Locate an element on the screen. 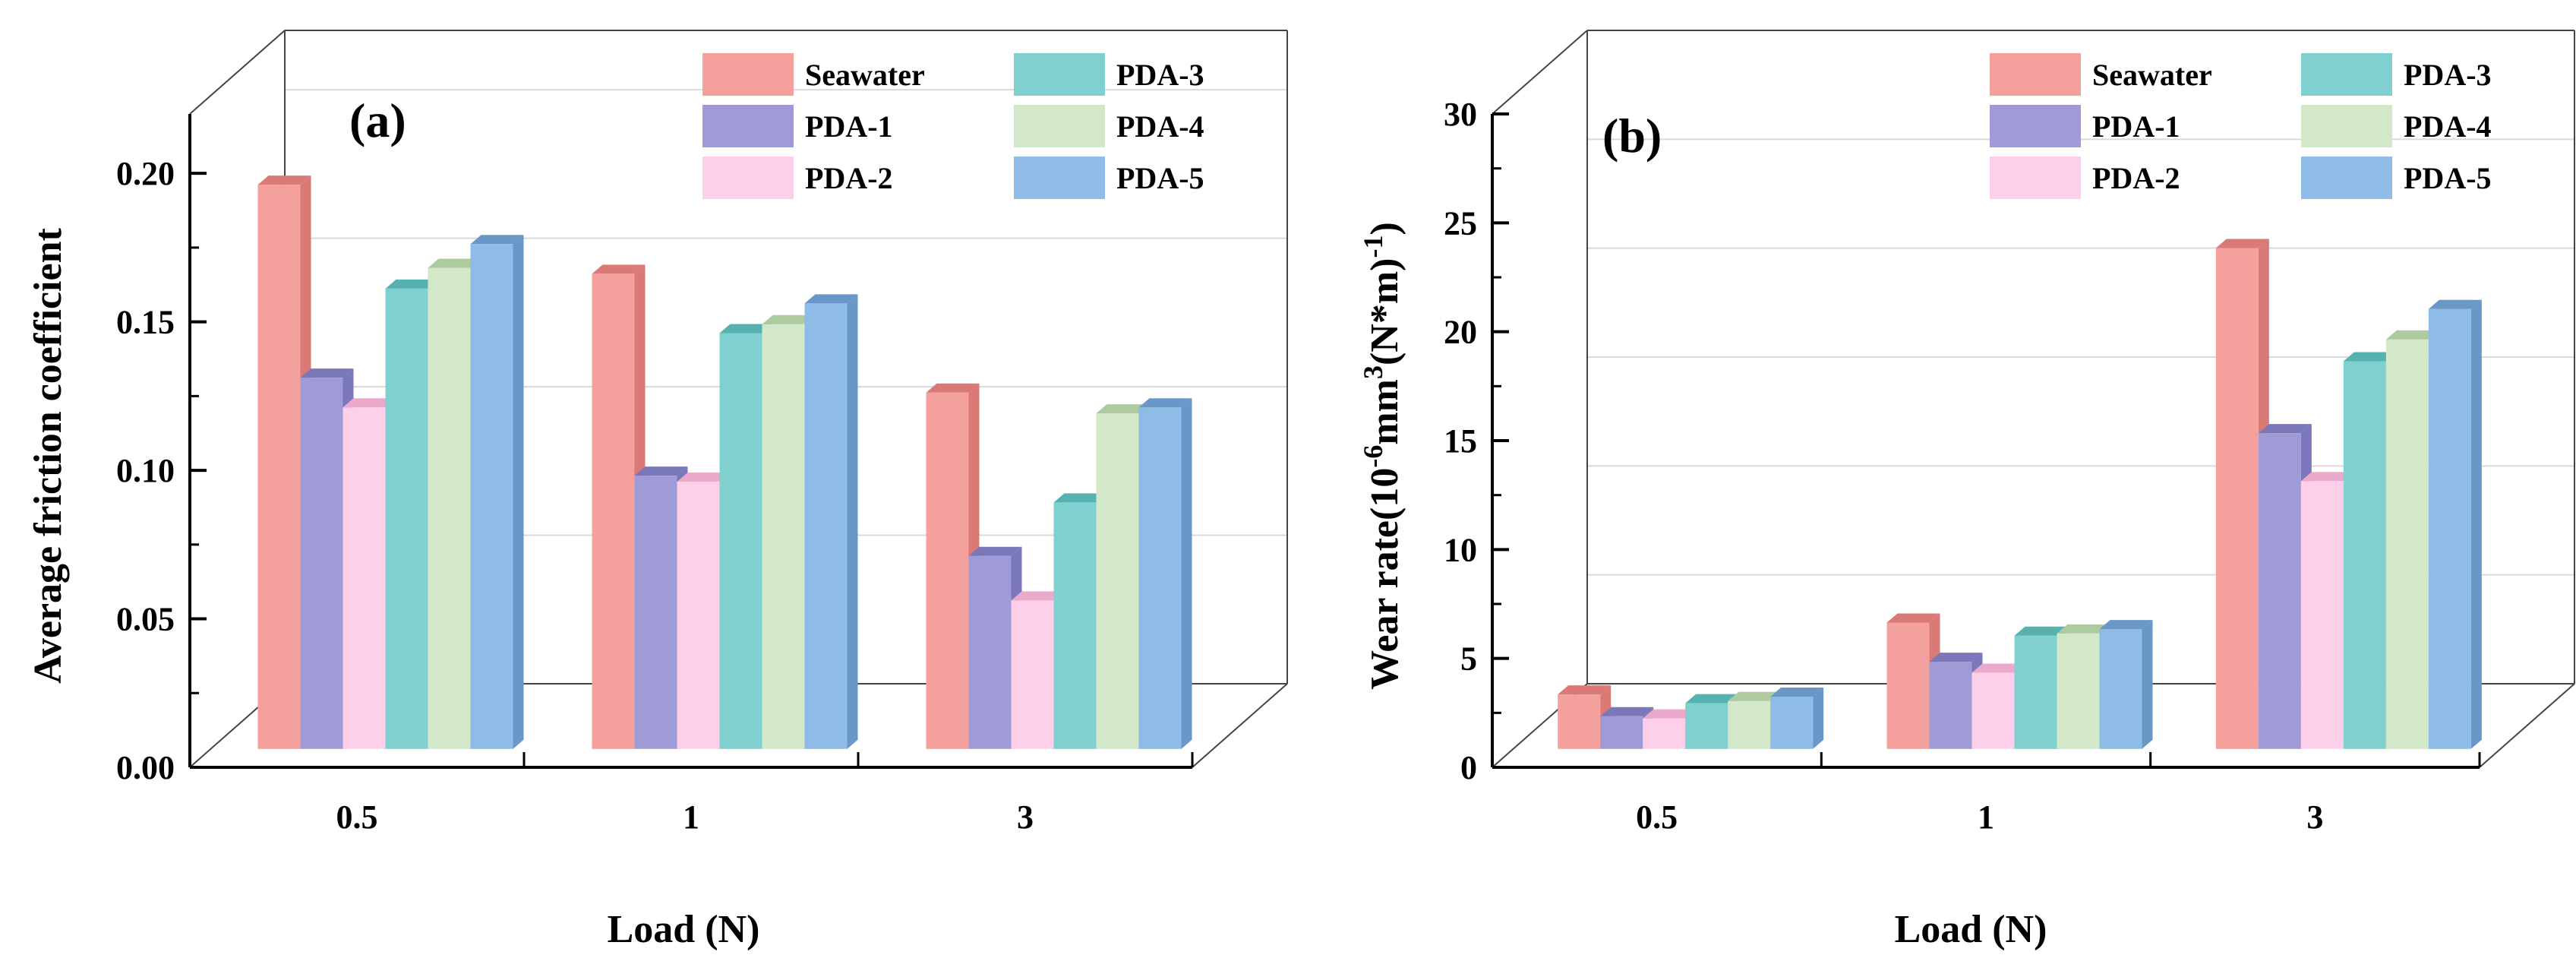 The height and width of the screenshot is (977, 2576). y-tick-label: 0.05 is located at coordinates (145, 620).